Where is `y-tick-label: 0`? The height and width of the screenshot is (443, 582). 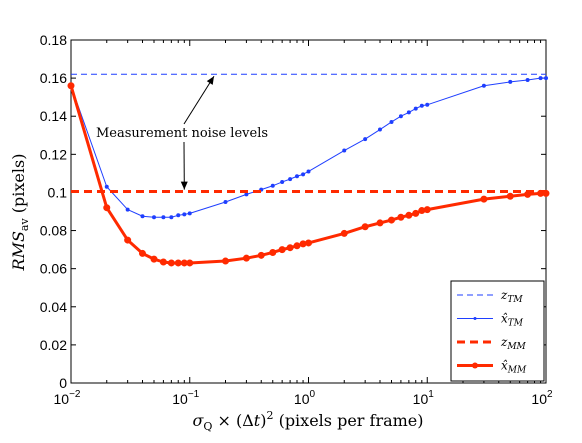 y-tick-label: 0 is located at coordinates (63, 383).